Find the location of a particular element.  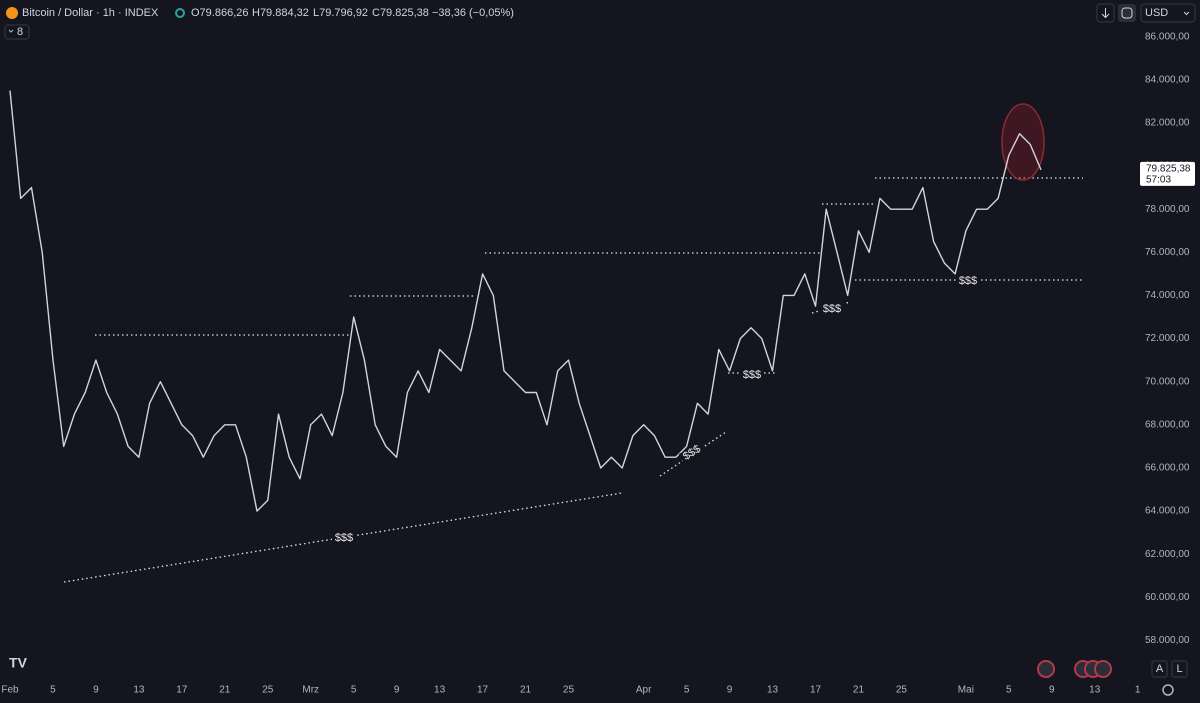

x-tick-label: Mrz is located at coordinates (310, 690).